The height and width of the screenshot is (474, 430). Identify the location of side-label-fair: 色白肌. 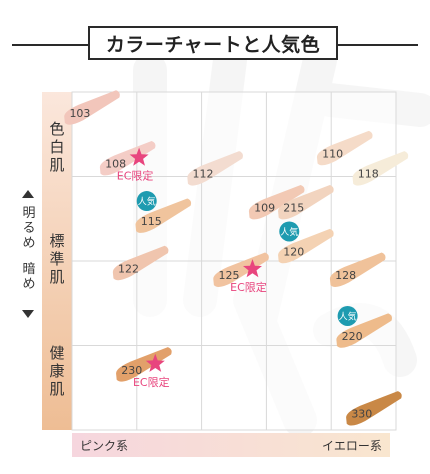
(57, 147).